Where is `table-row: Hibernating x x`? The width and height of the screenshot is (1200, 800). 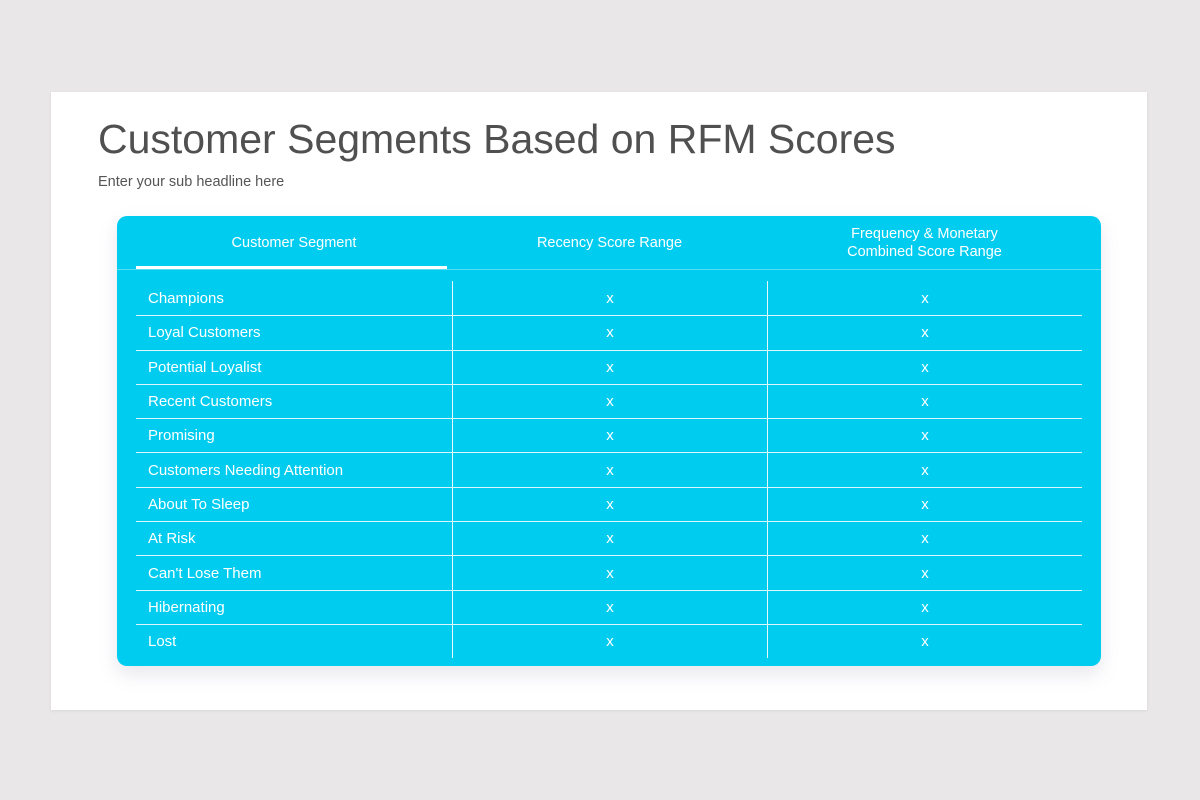
table-row: Hibernating x x is located at coordinates (609, 606).